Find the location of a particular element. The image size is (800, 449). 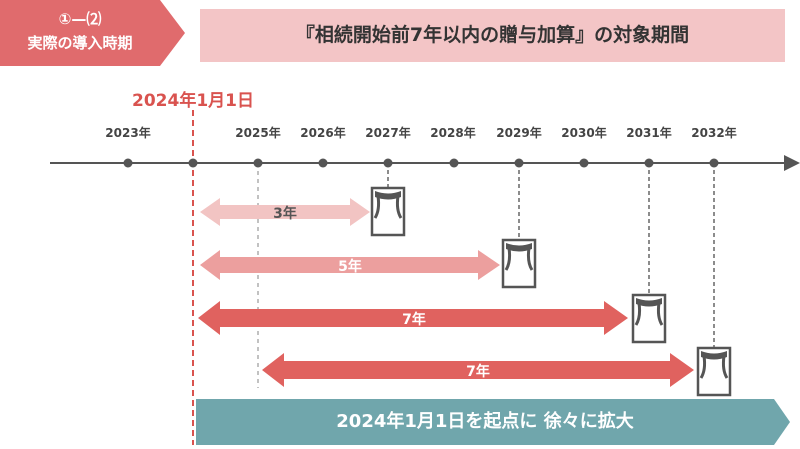

year-label-2029: 2029年 is located at coordinates (519, 133).